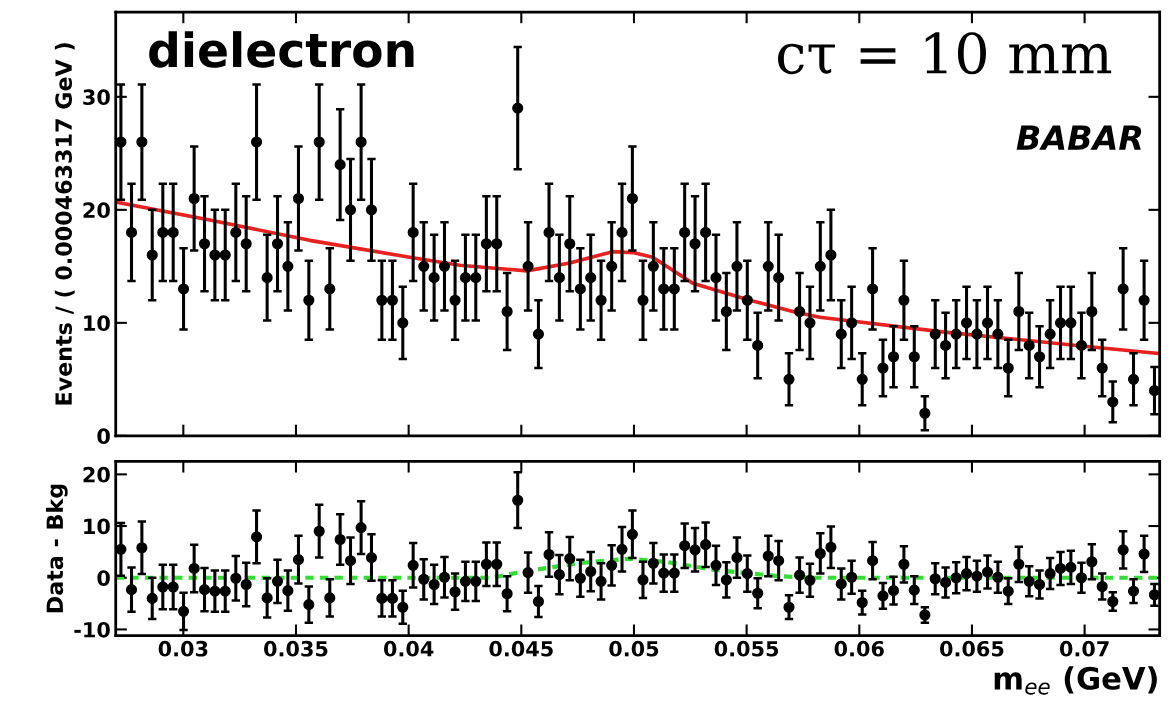 Image resolution: width=1169 pixels, height=711 pixels. I want to click on x-tick-label: 0.05, so click(634, 648).